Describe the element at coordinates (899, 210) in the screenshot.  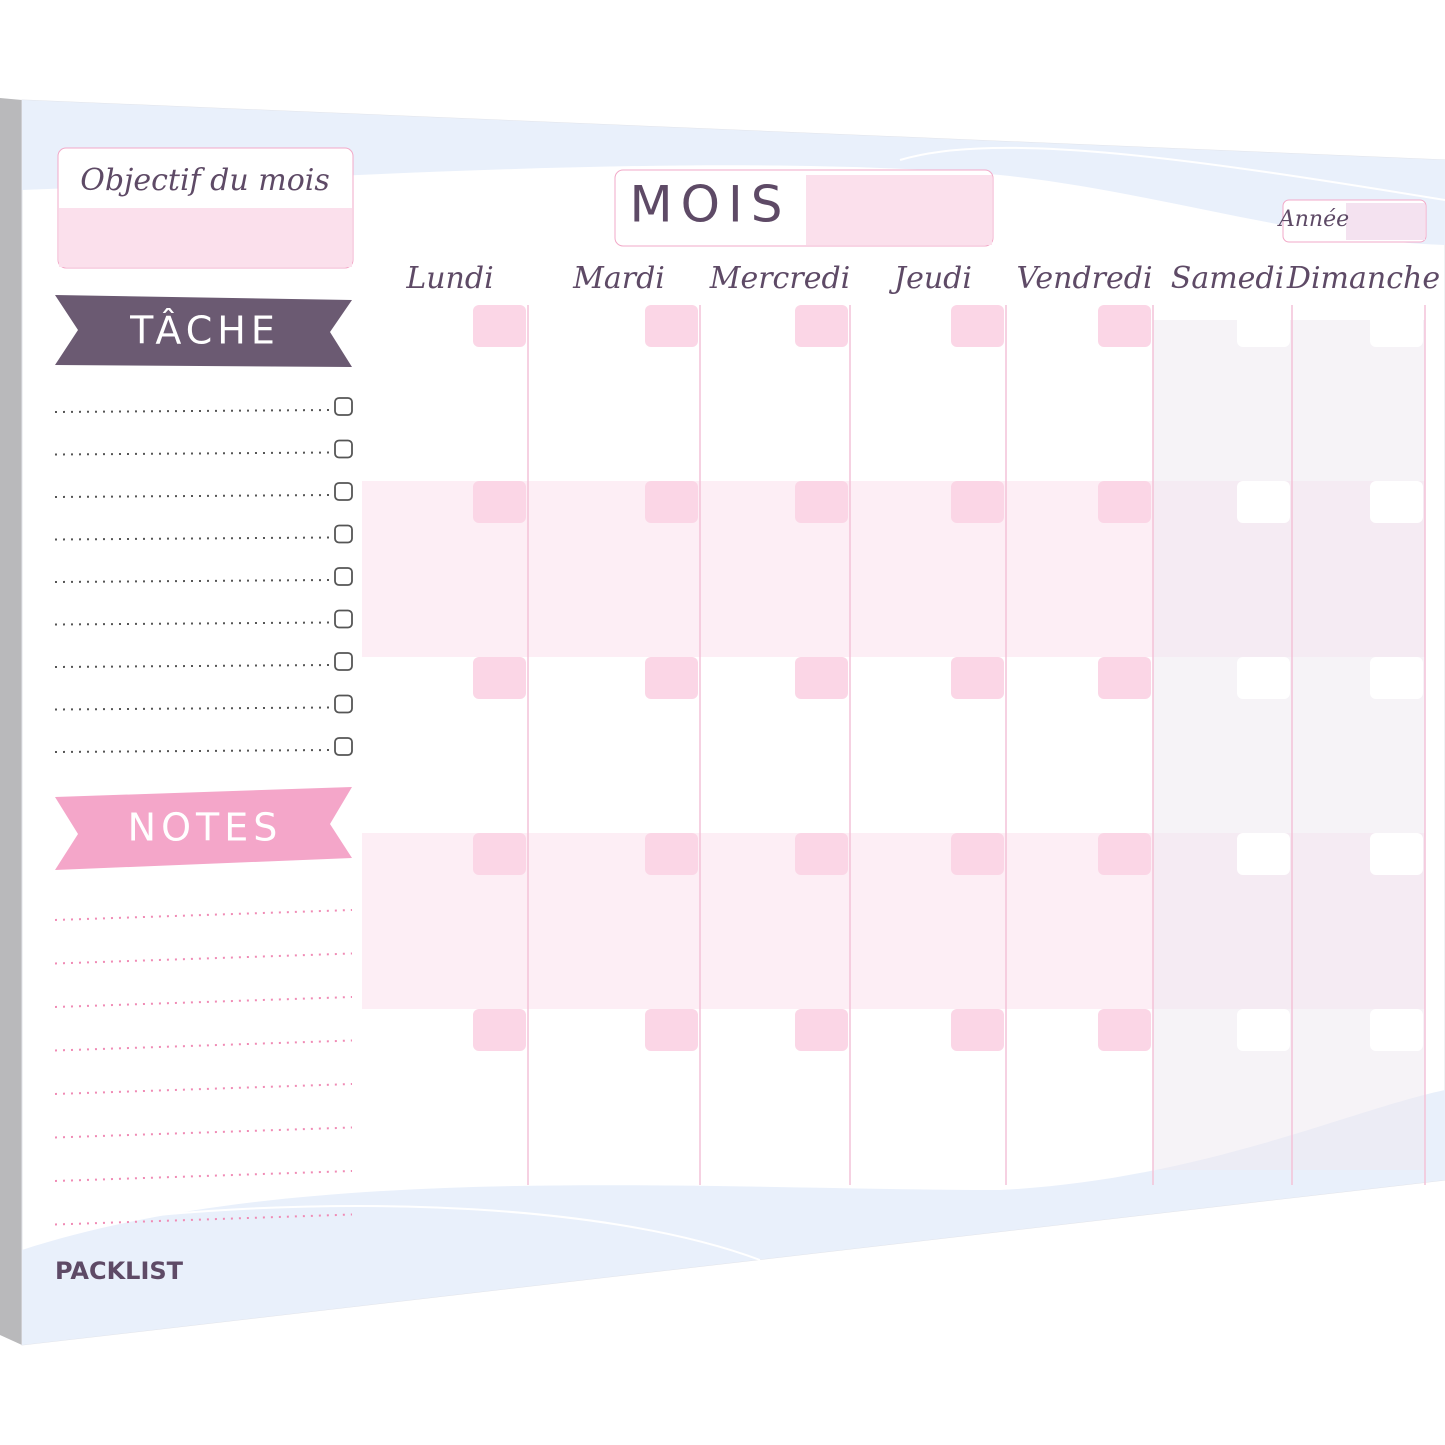
I see `month-fill` at that location.